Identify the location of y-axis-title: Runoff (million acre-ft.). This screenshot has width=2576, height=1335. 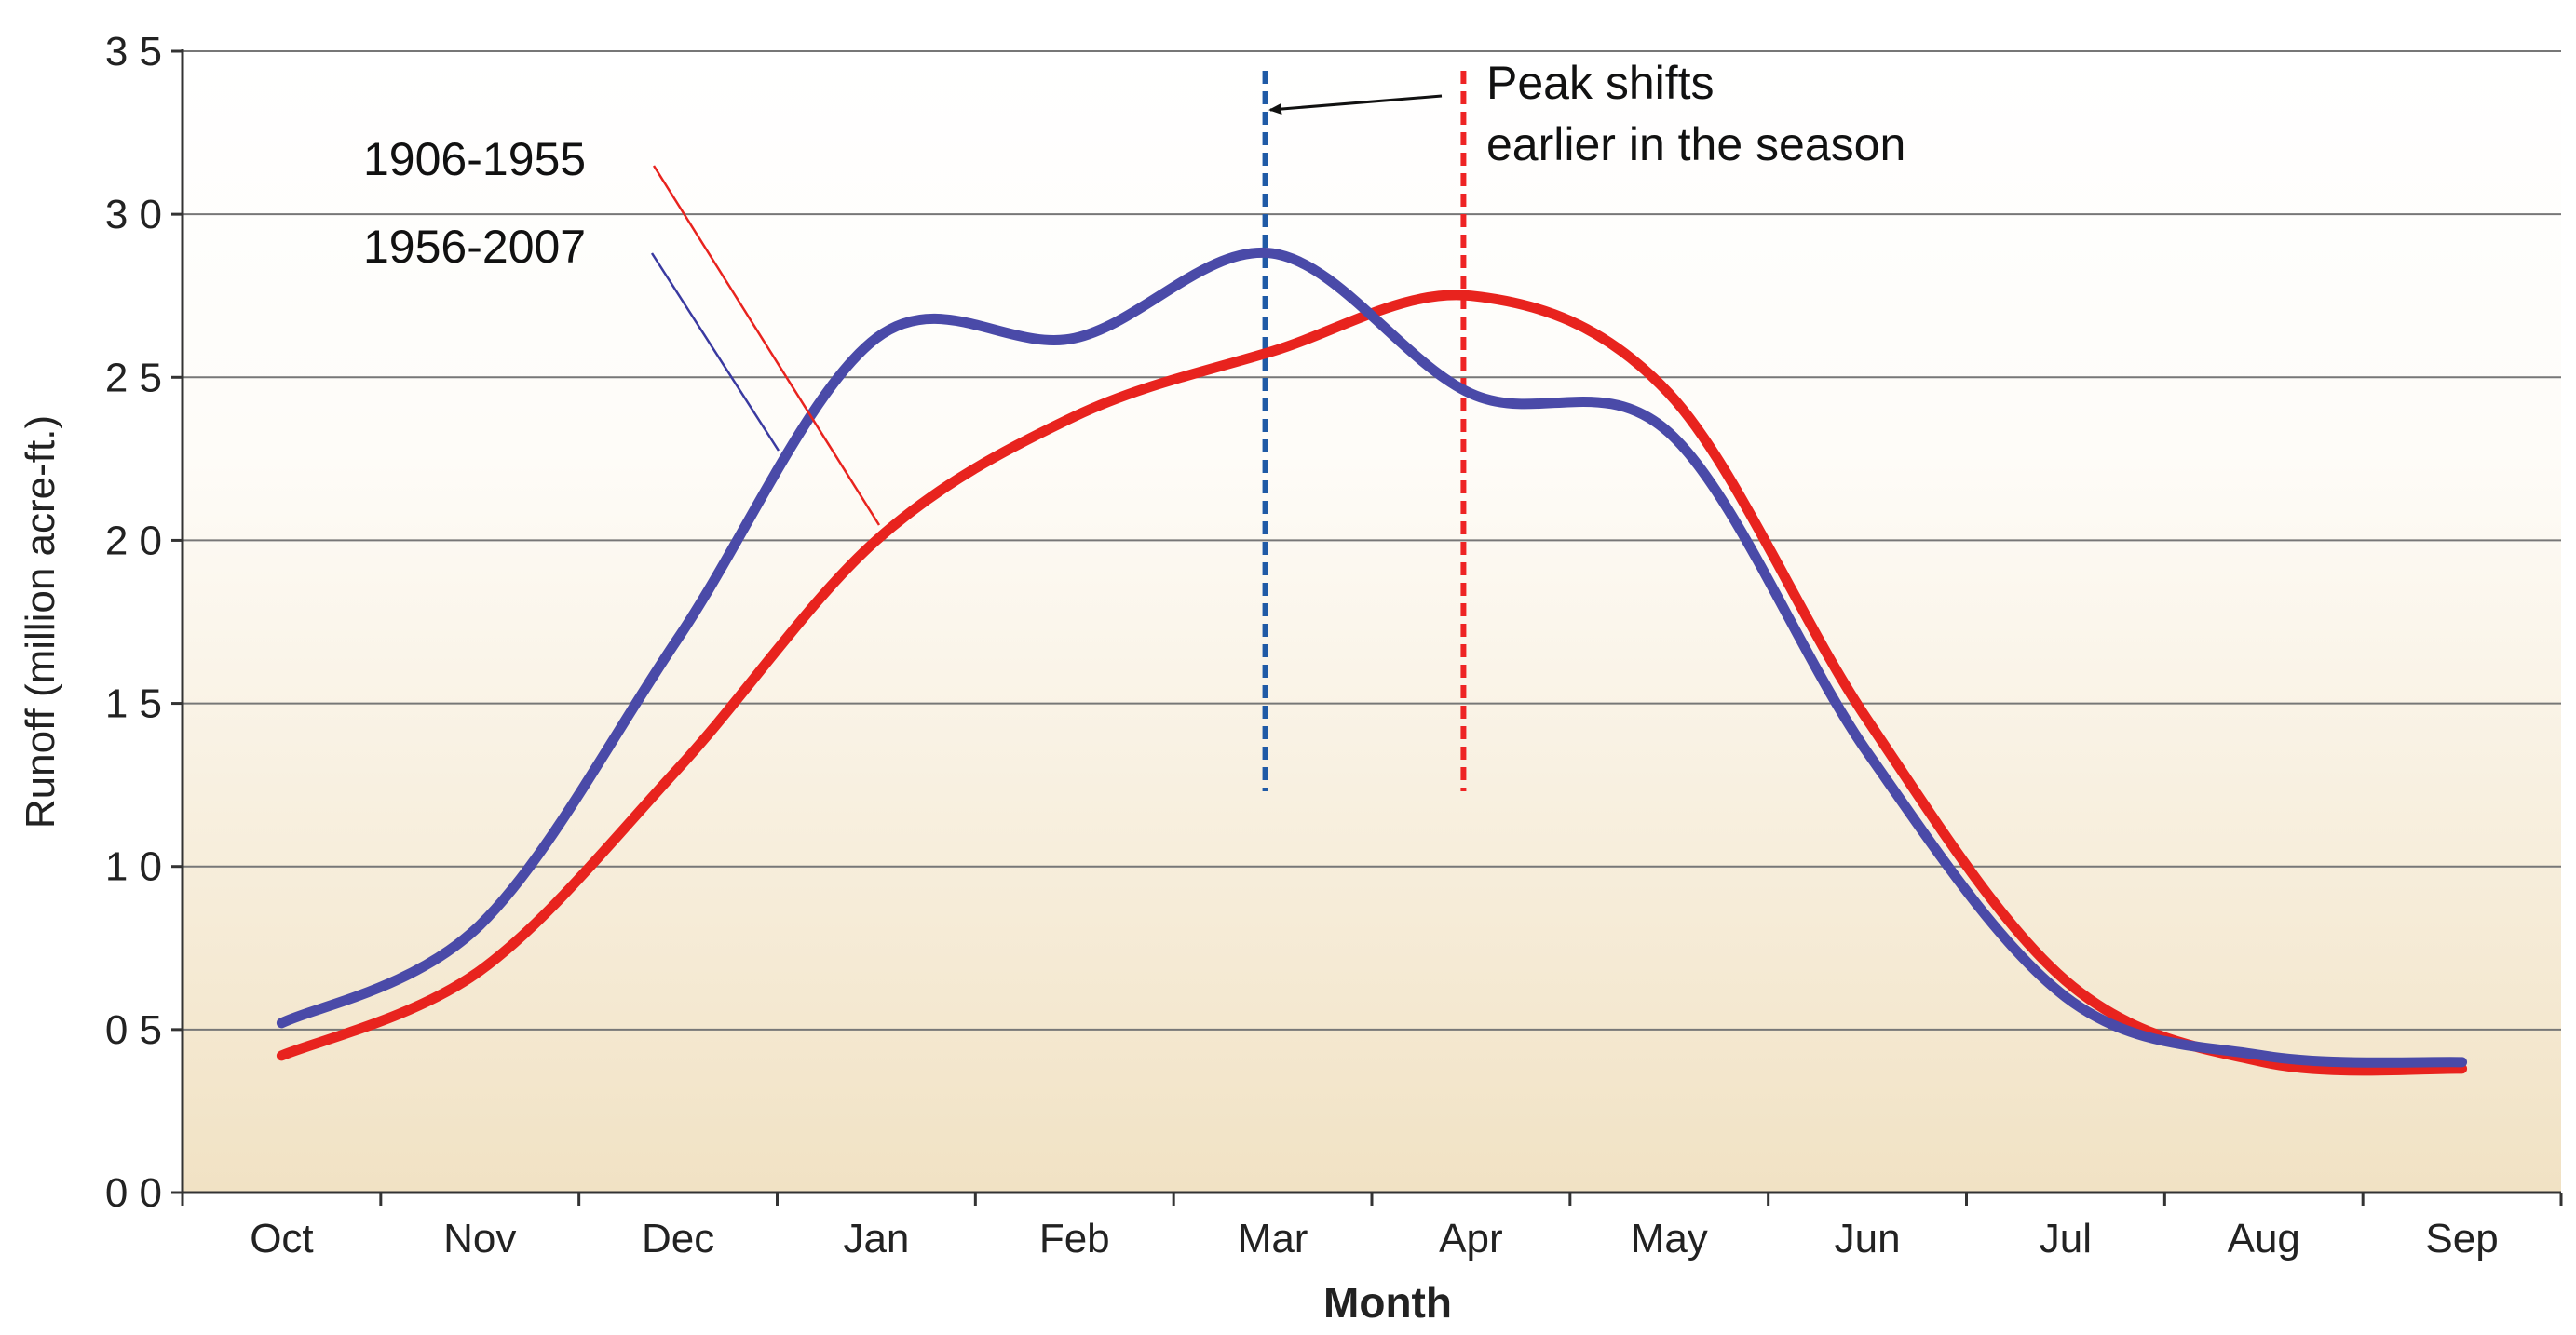
(40, 622).